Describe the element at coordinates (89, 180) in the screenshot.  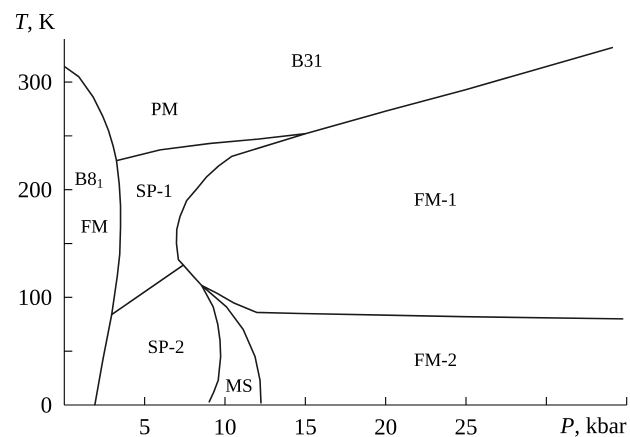
I see `annotation: B8$_{1}$` at that location.